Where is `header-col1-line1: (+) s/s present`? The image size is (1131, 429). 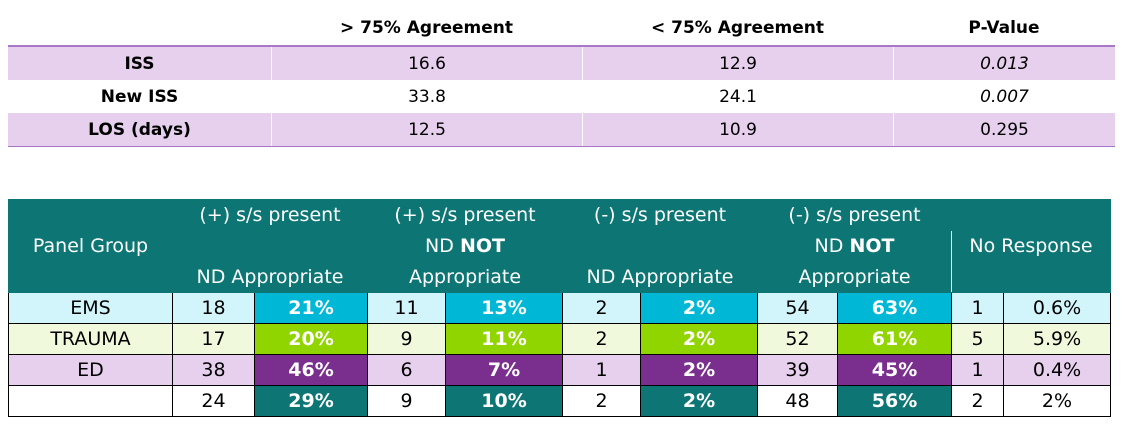 header-col1-line1: (+) s/s present is located at coordinates (270, 215).